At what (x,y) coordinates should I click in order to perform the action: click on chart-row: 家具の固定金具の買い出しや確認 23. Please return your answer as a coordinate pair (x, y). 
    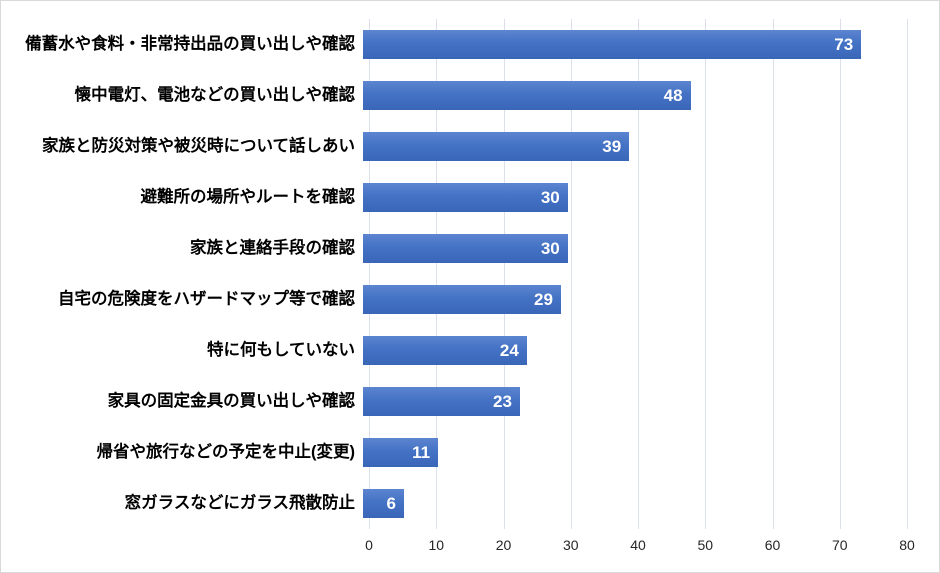
    Looking at the image, I should click on (454, 401).